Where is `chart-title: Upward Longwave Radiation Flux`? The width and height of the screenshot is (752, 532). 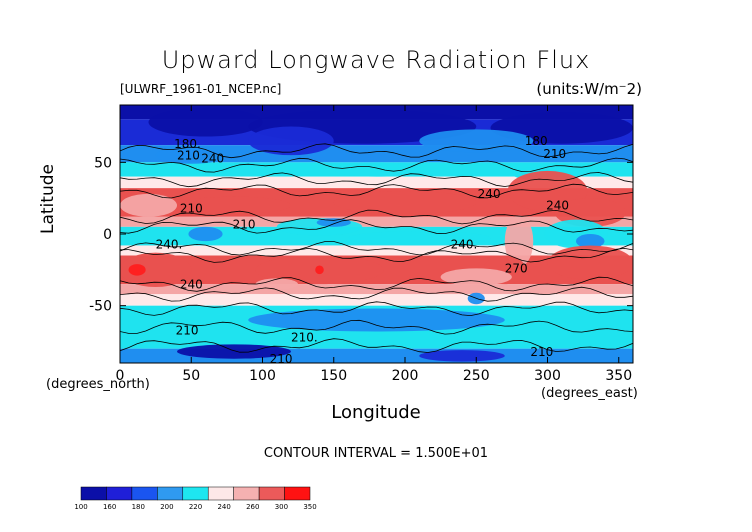 chart-title: Upward Longwave Radiation Flux is located at coordinates (376, 60).